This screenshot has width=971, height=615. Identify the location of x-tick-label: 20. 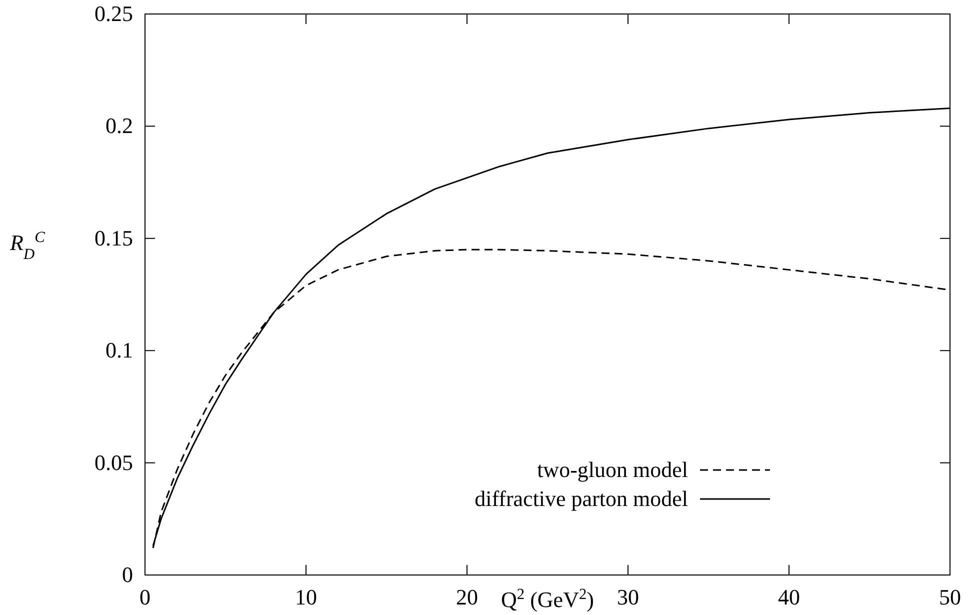
(467, 597).